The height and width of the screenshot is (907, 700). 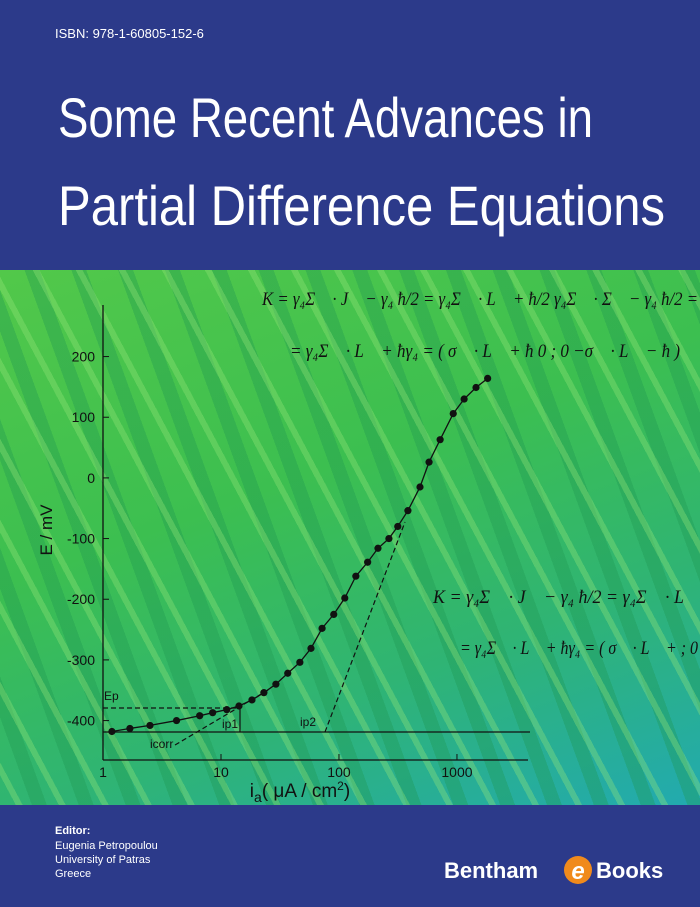 I want to click on y-tick-label: -200, so click(x=81, y=599).